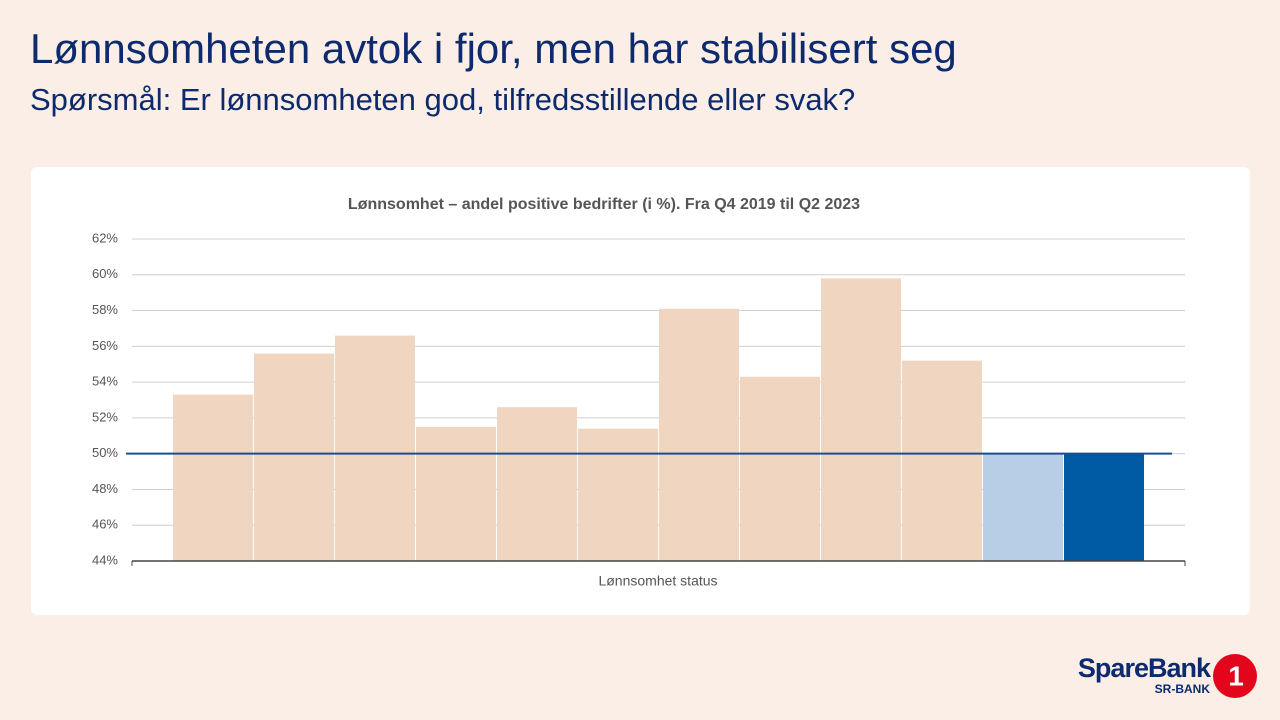 The height and width of the screenshot is (720, 1280). Describe the element at coordinates (105, 345) in the screenshot. I see `y-tick-label: 56%` at that location.